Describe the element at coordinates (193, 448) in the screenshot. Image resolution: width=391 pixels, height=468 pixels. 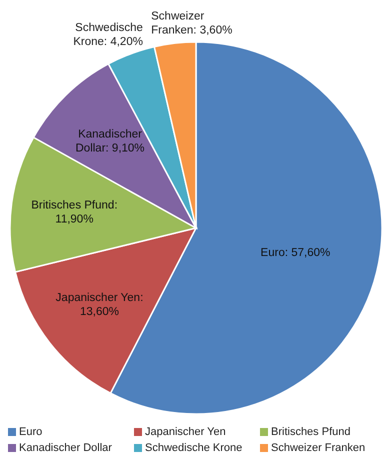
I see `legend-label: Schwedische Krone` at that location.